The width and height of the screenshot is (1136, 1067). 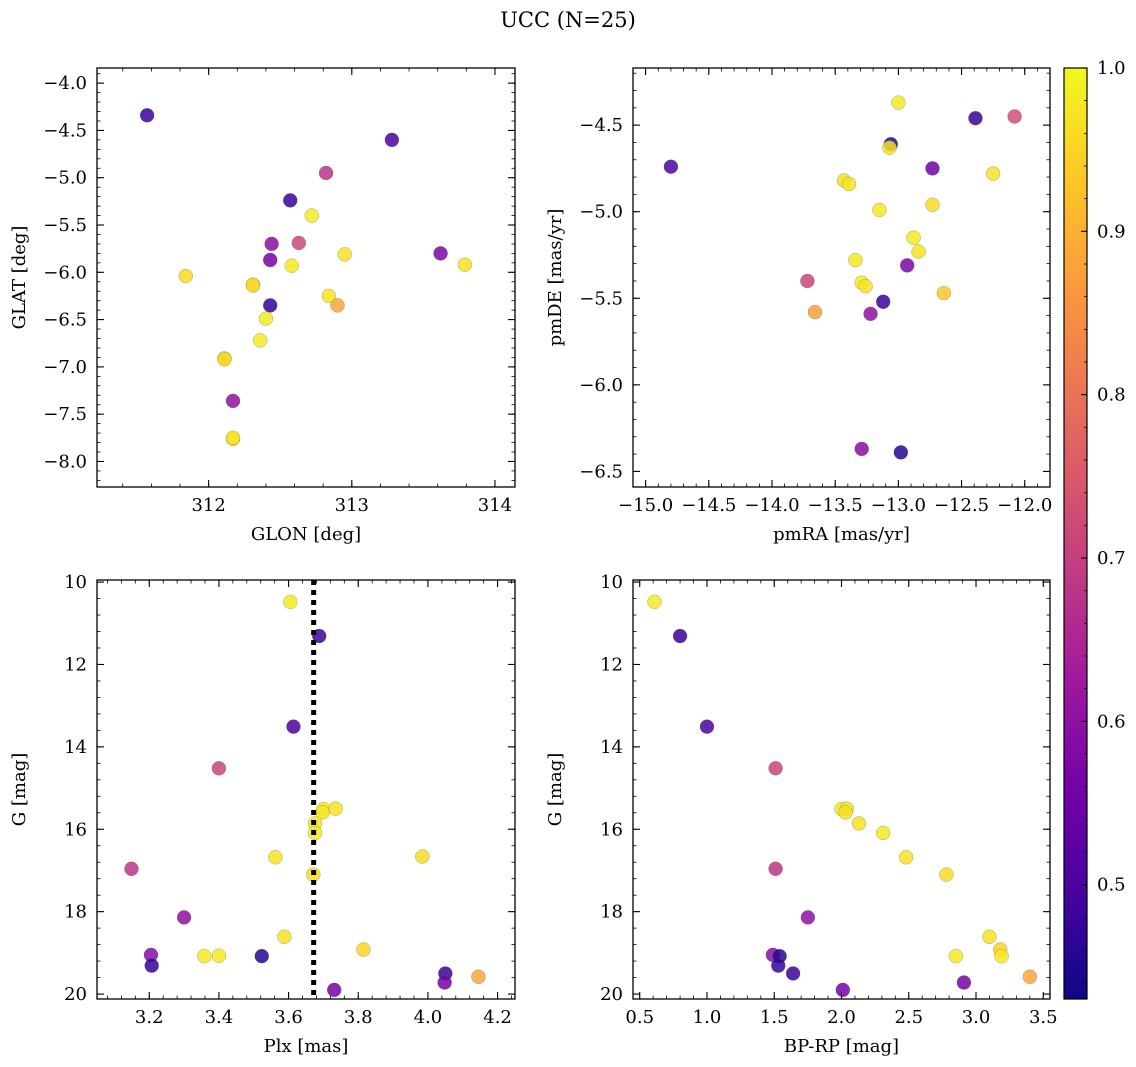 I want to click on x-tick-label: 312, so click(x=208, y=505).